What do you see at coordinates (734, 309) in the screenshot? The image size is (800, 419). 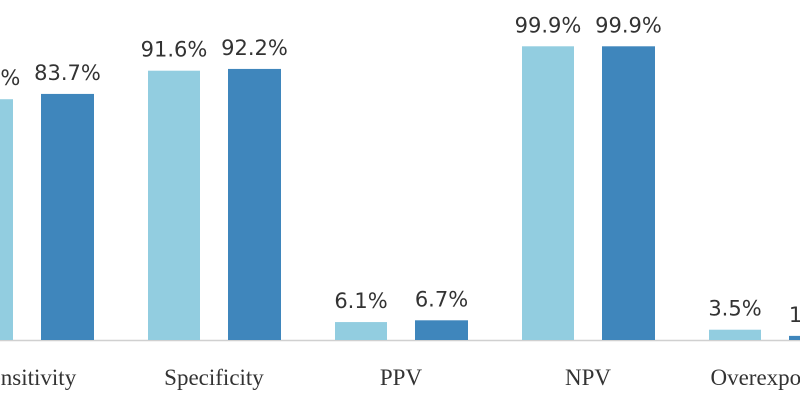 I see `value-label: 3.5%` at bounding box center [734, 309].